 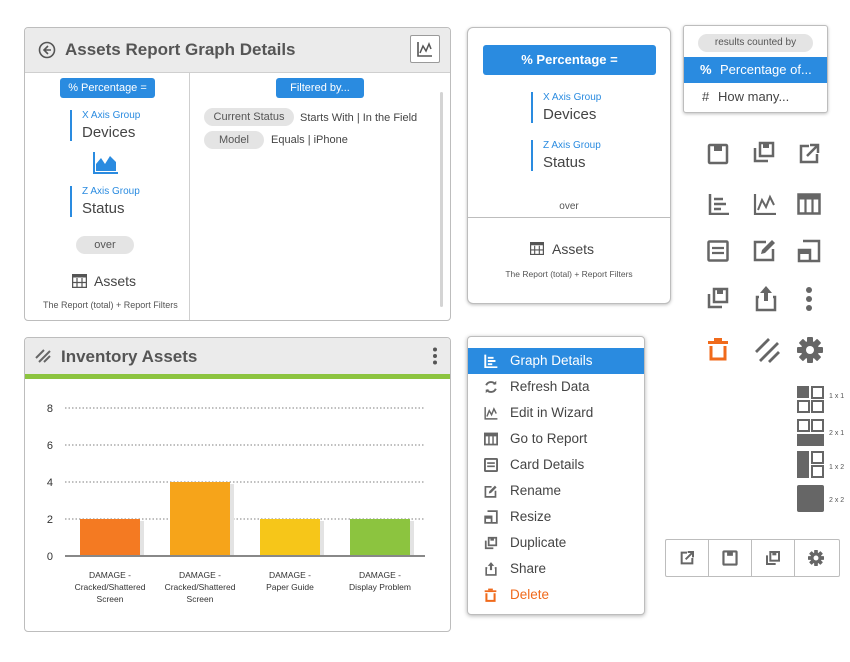 I want to click on menu-label: Rename, so click(x=536, y=490).